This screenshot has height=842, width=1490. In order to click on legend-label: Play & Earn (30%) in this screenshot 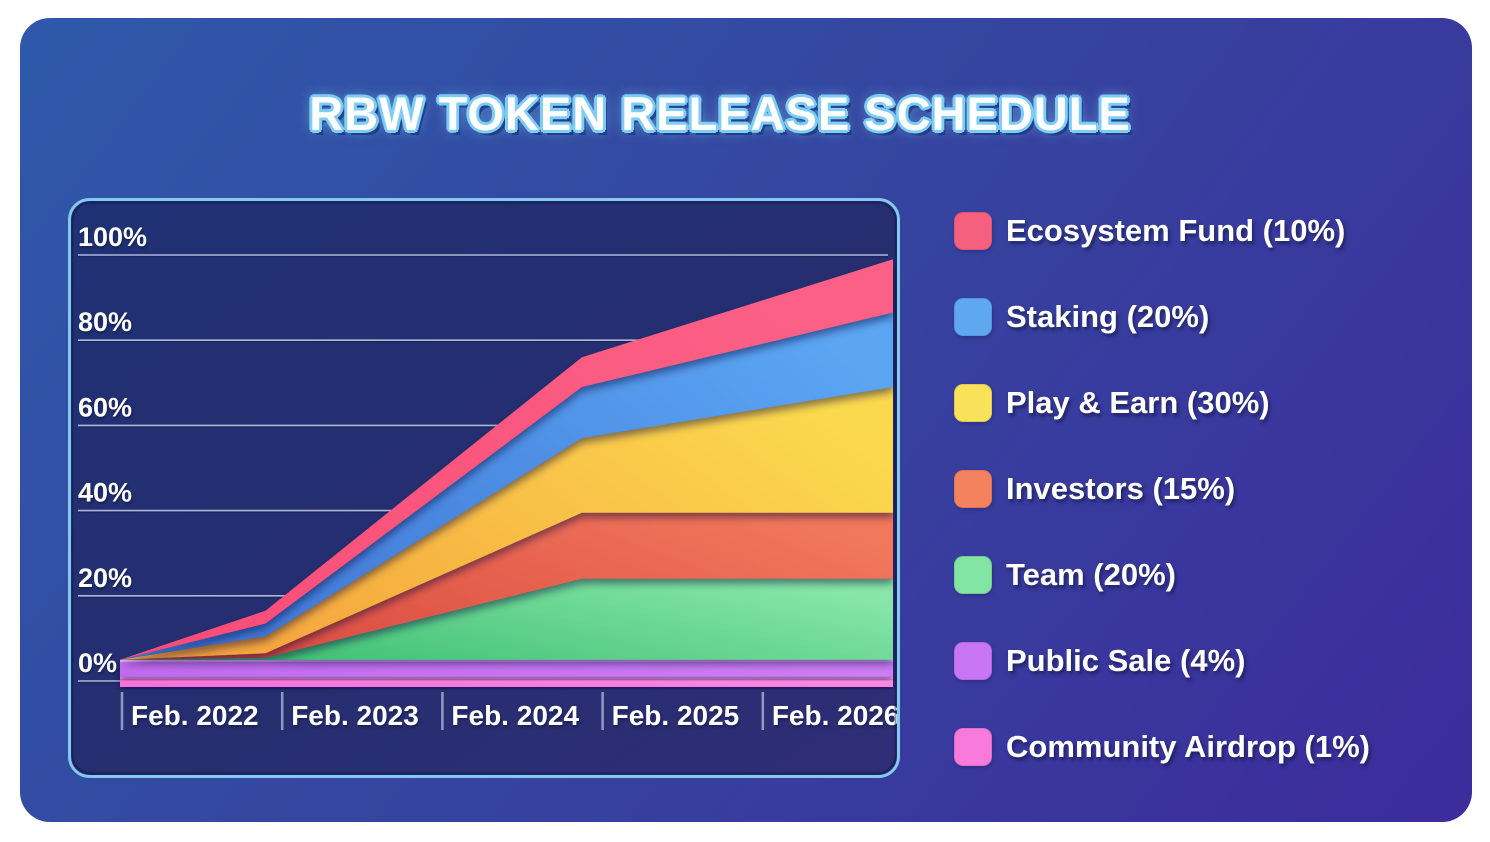, I will do `click(1138, 402)`.